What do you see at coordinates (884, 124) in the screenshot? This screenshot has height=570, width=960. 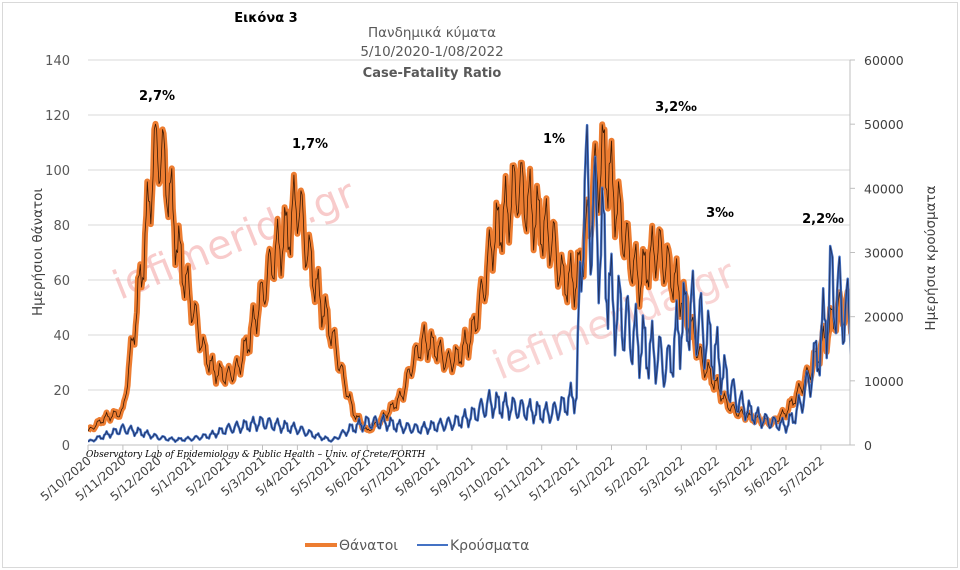 I see `y2-tick-label: 50000` at bounding box center [884, 124].